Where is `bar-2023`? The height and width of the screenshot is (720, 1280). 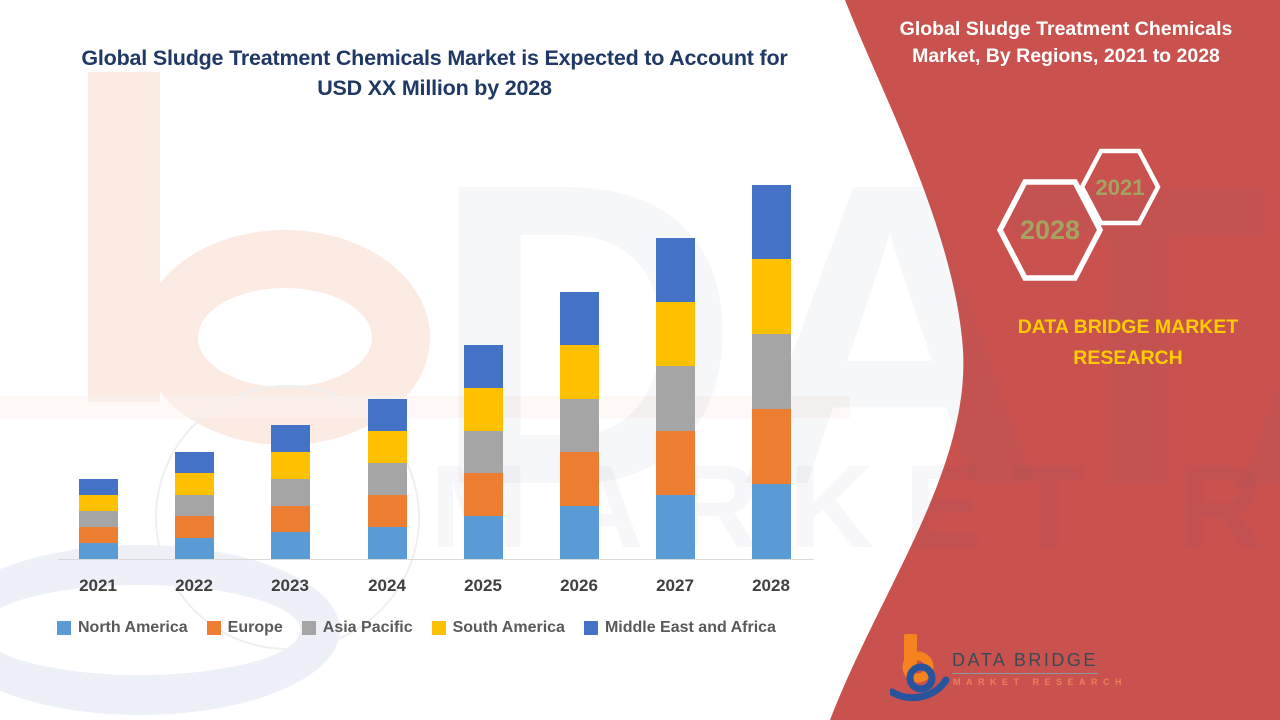 bar-2023 is located at coordinates (290, 492).